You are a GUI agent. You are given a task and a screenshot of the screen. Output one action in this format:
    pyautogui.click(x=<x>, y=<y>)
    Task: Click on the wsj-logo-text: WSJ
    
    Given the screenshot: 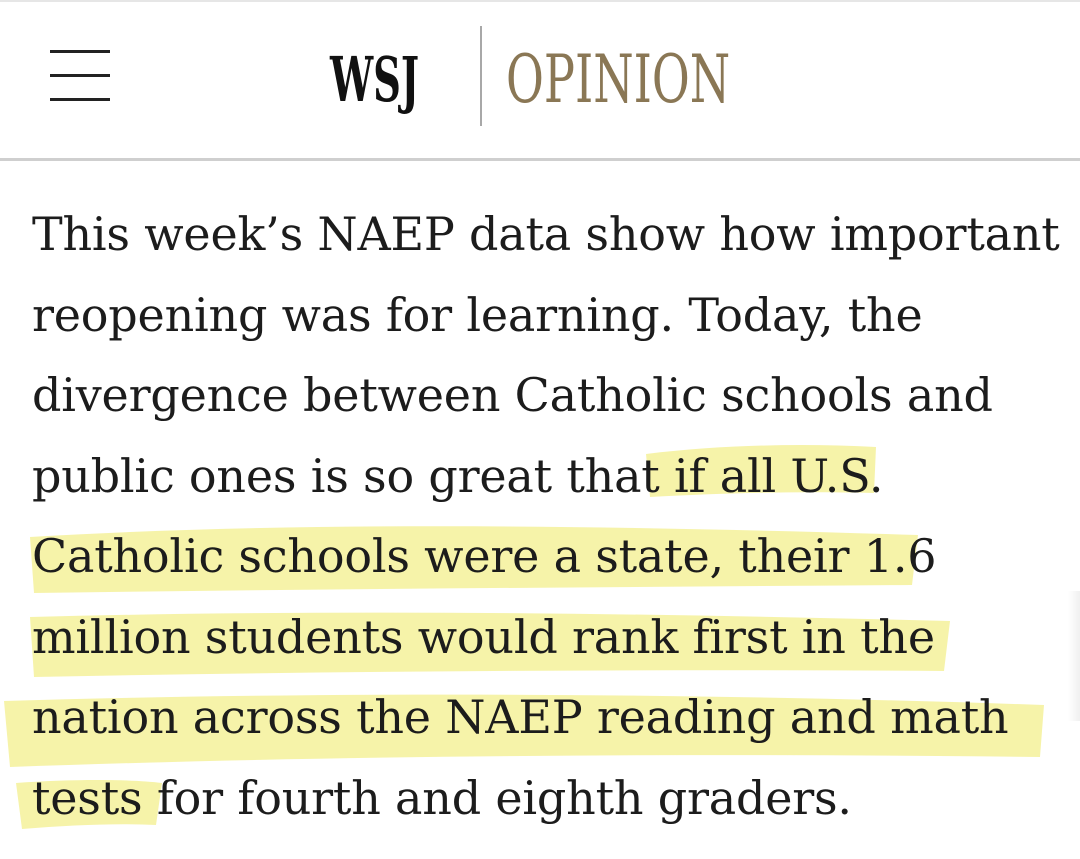 What is the action you would take?
    pyautogui.click(x=375, y=79)
    